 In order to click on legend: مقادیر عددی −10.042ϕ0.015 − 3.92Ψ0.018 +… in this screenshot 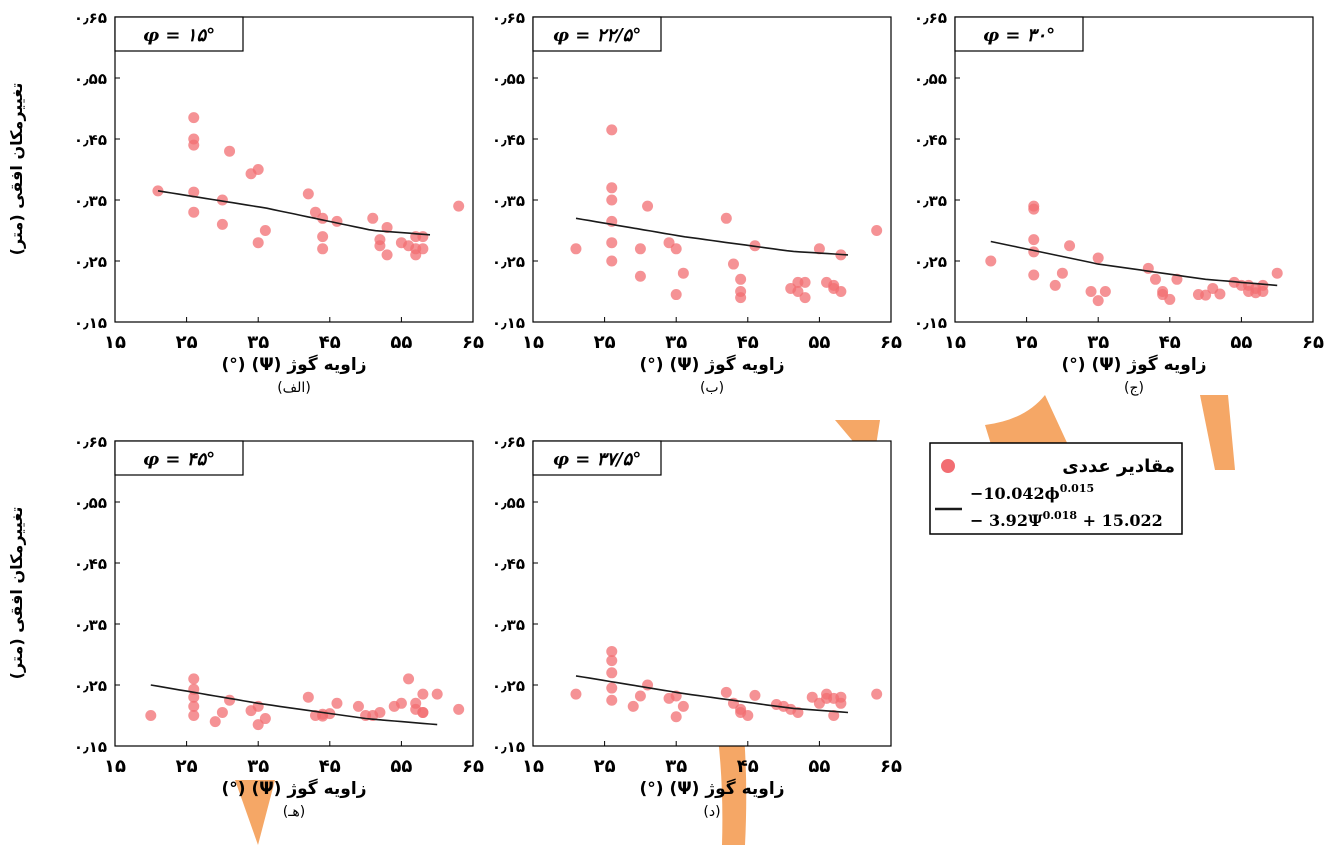, I will do `click(1056, 488)`.